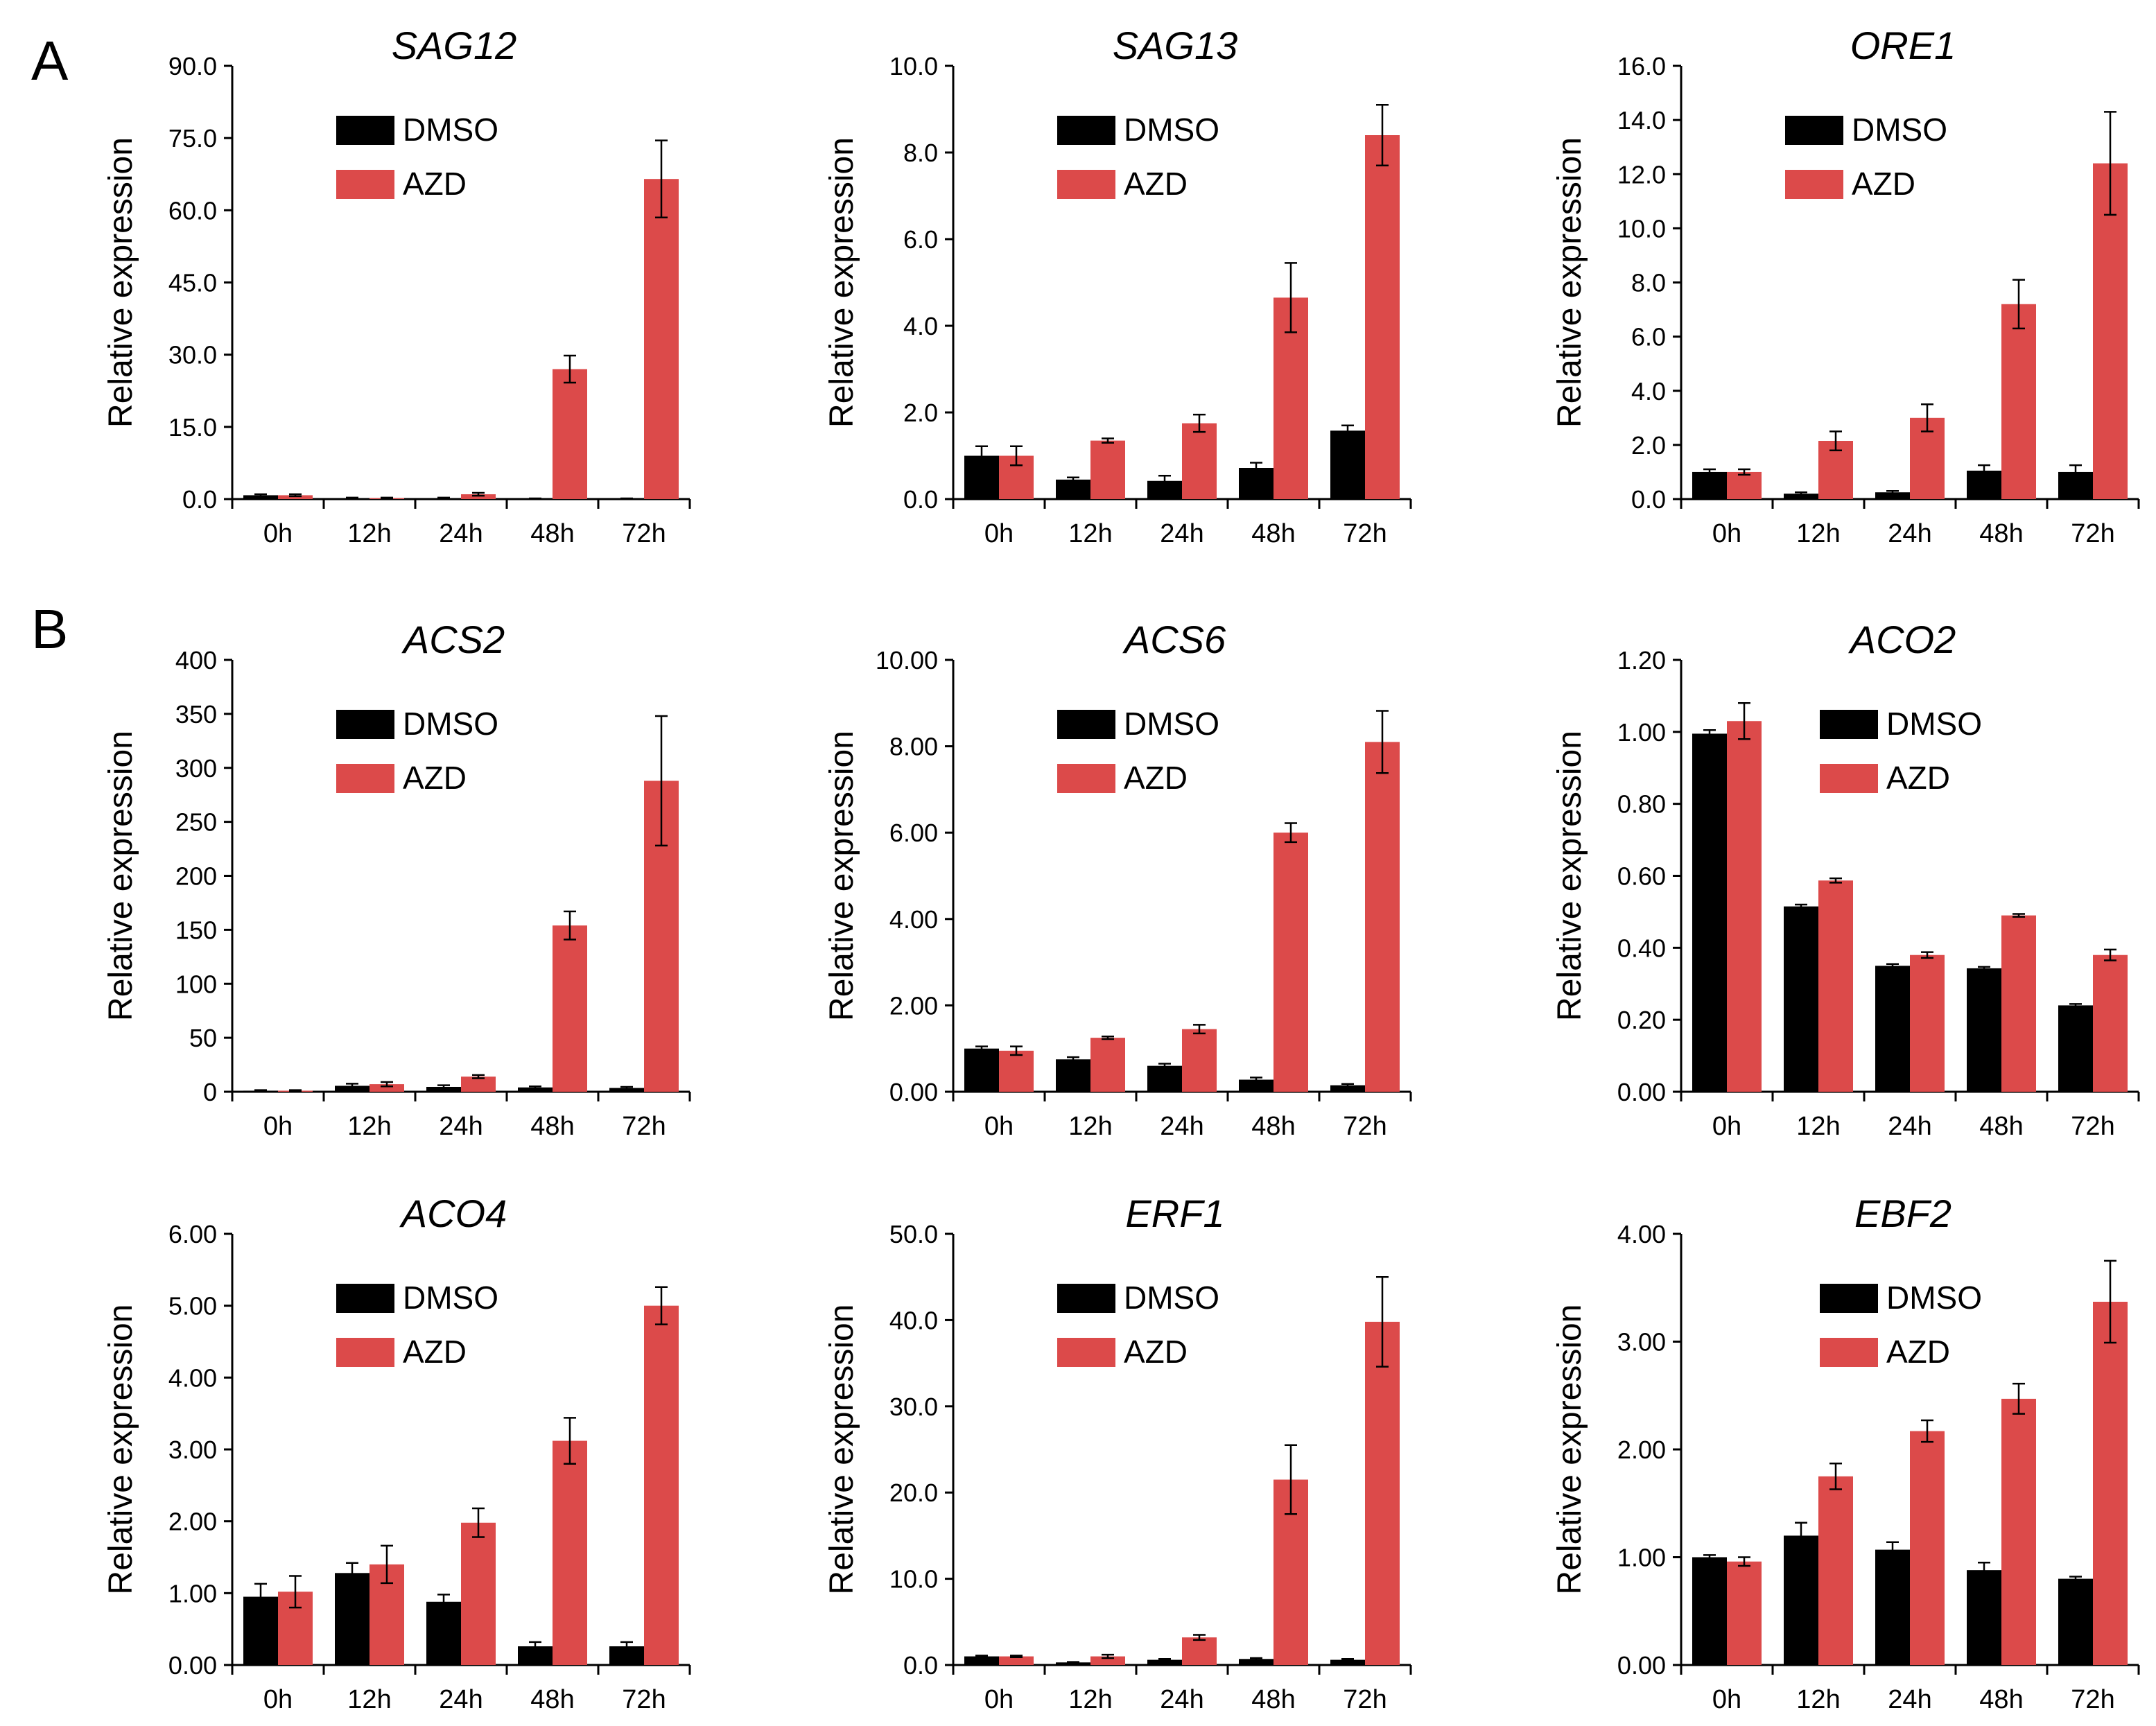 This screenshot has width=2156, height=1726. Describe the element at coordinates (435, 778) in the screenshot. I see `chart-acs2-legend-label-azd: AZD` at that location.